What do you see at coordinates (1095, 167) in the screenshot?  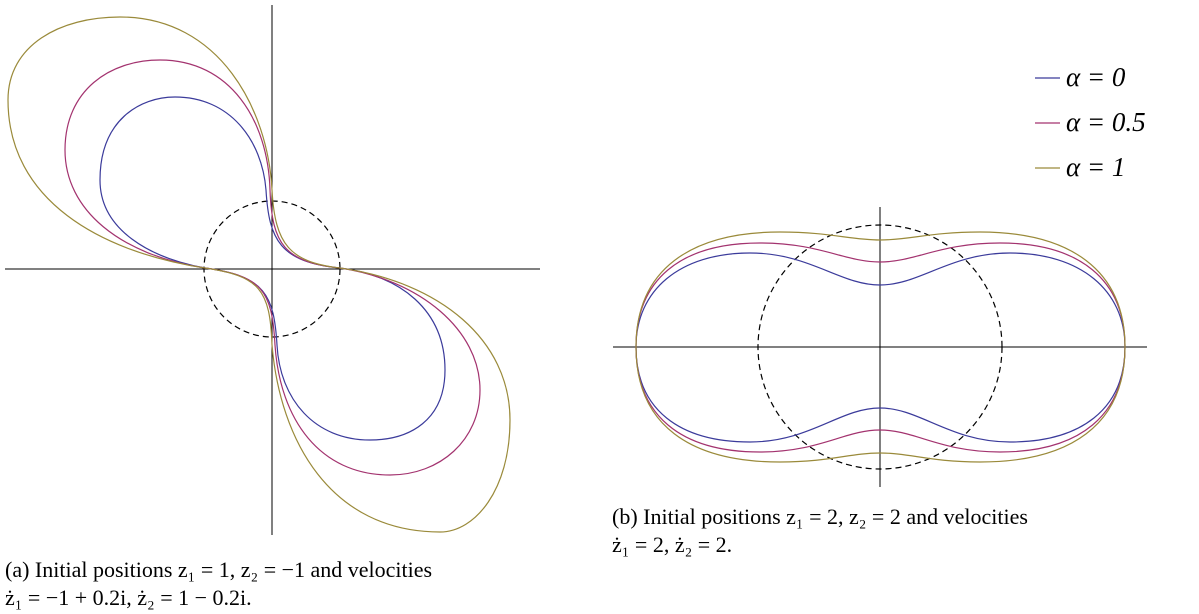 I see `legend-label: α = 1` at bounding box center [1095, 167].